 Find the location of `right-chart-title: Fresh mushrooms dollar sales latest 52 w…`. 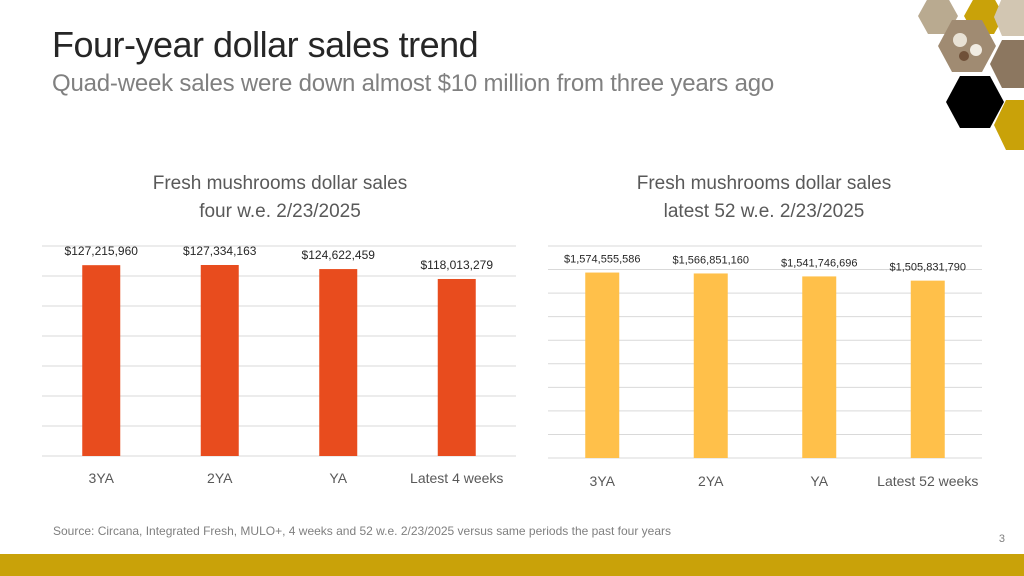

right-chart-title: Fresh mushrooms dollar sales latest 52 w… is located at coordinates (764, 198).